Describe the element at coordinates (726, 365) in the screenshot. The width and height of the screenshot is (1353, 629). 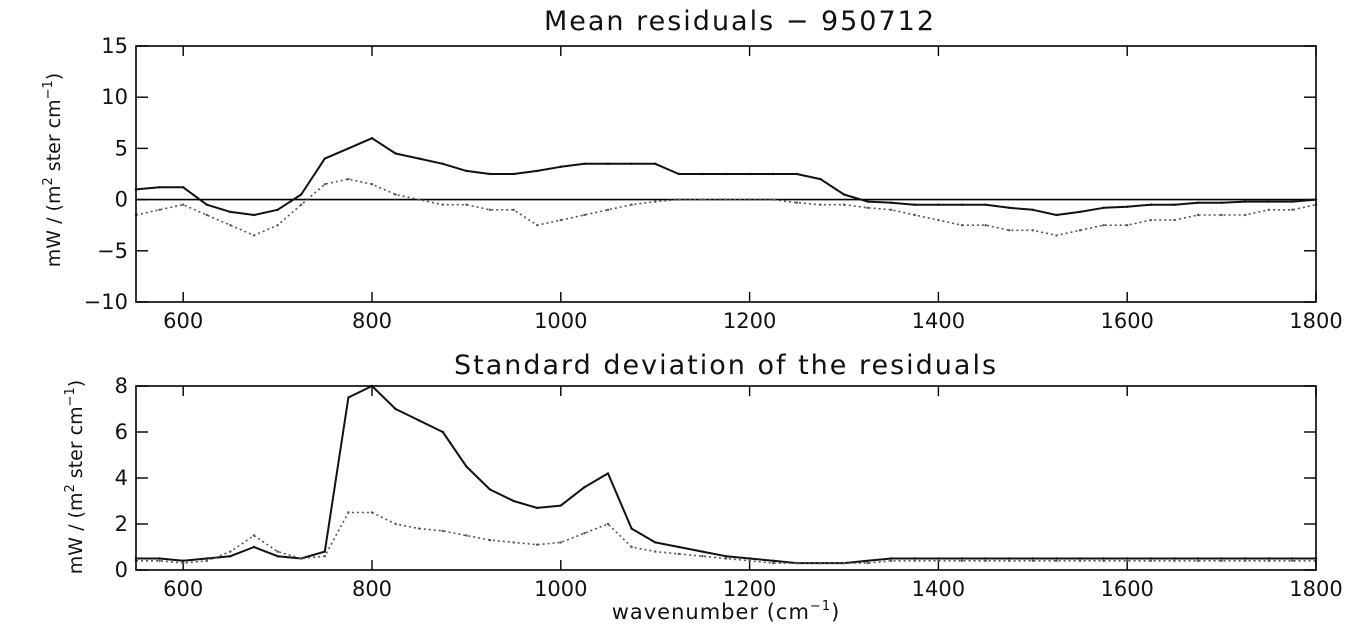
I see `std-residuals-title: Standard deviation of the residuals` at that location.